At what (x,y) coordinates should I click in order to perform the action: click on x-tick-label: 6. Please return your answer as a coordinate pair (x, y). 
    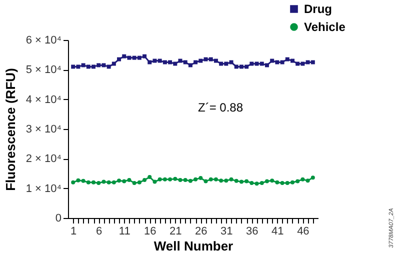
    Looking at the image, I should click on (99, 232).